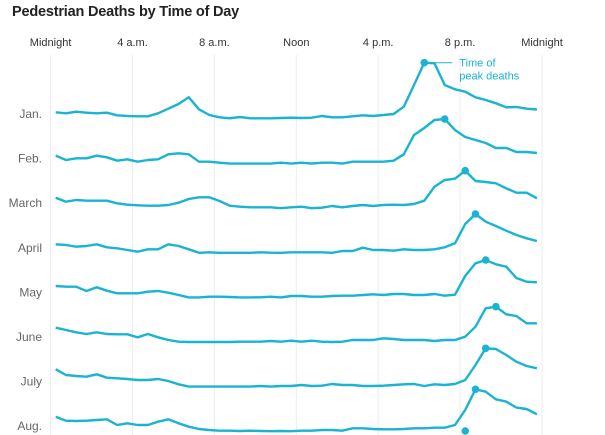  I want to click on month-row: May, so click(278, 277).